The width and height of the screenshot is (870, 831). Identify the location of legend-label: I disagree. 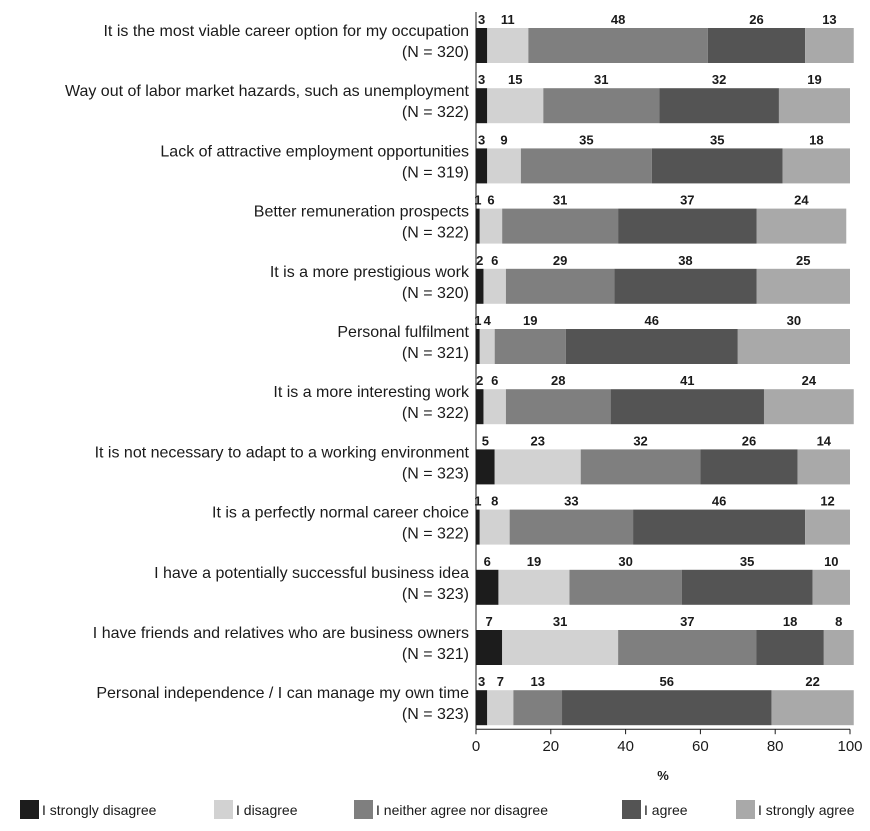
(267, 810).